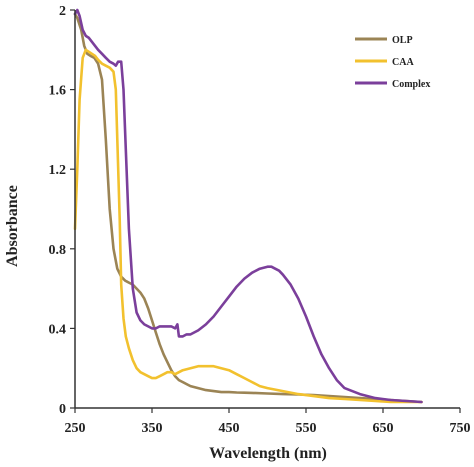  What do you see at coordinates (58, 91) in the screenshot?
I see `y-tick-label: 1.6` at bounding box center [58, 91].